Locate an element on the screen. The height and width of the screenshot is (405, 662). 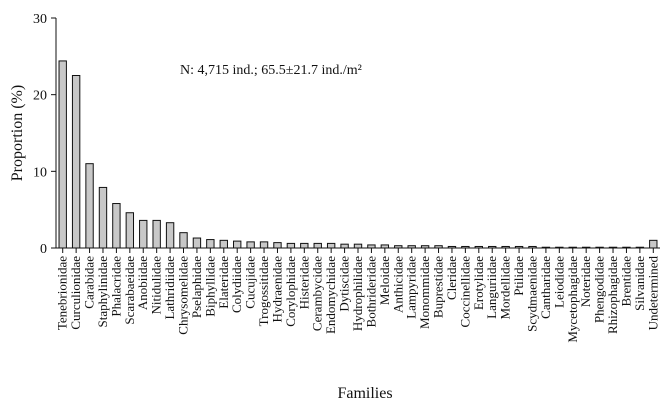
x-tick-label: Erotylidae is located at coordinates (478, 283).